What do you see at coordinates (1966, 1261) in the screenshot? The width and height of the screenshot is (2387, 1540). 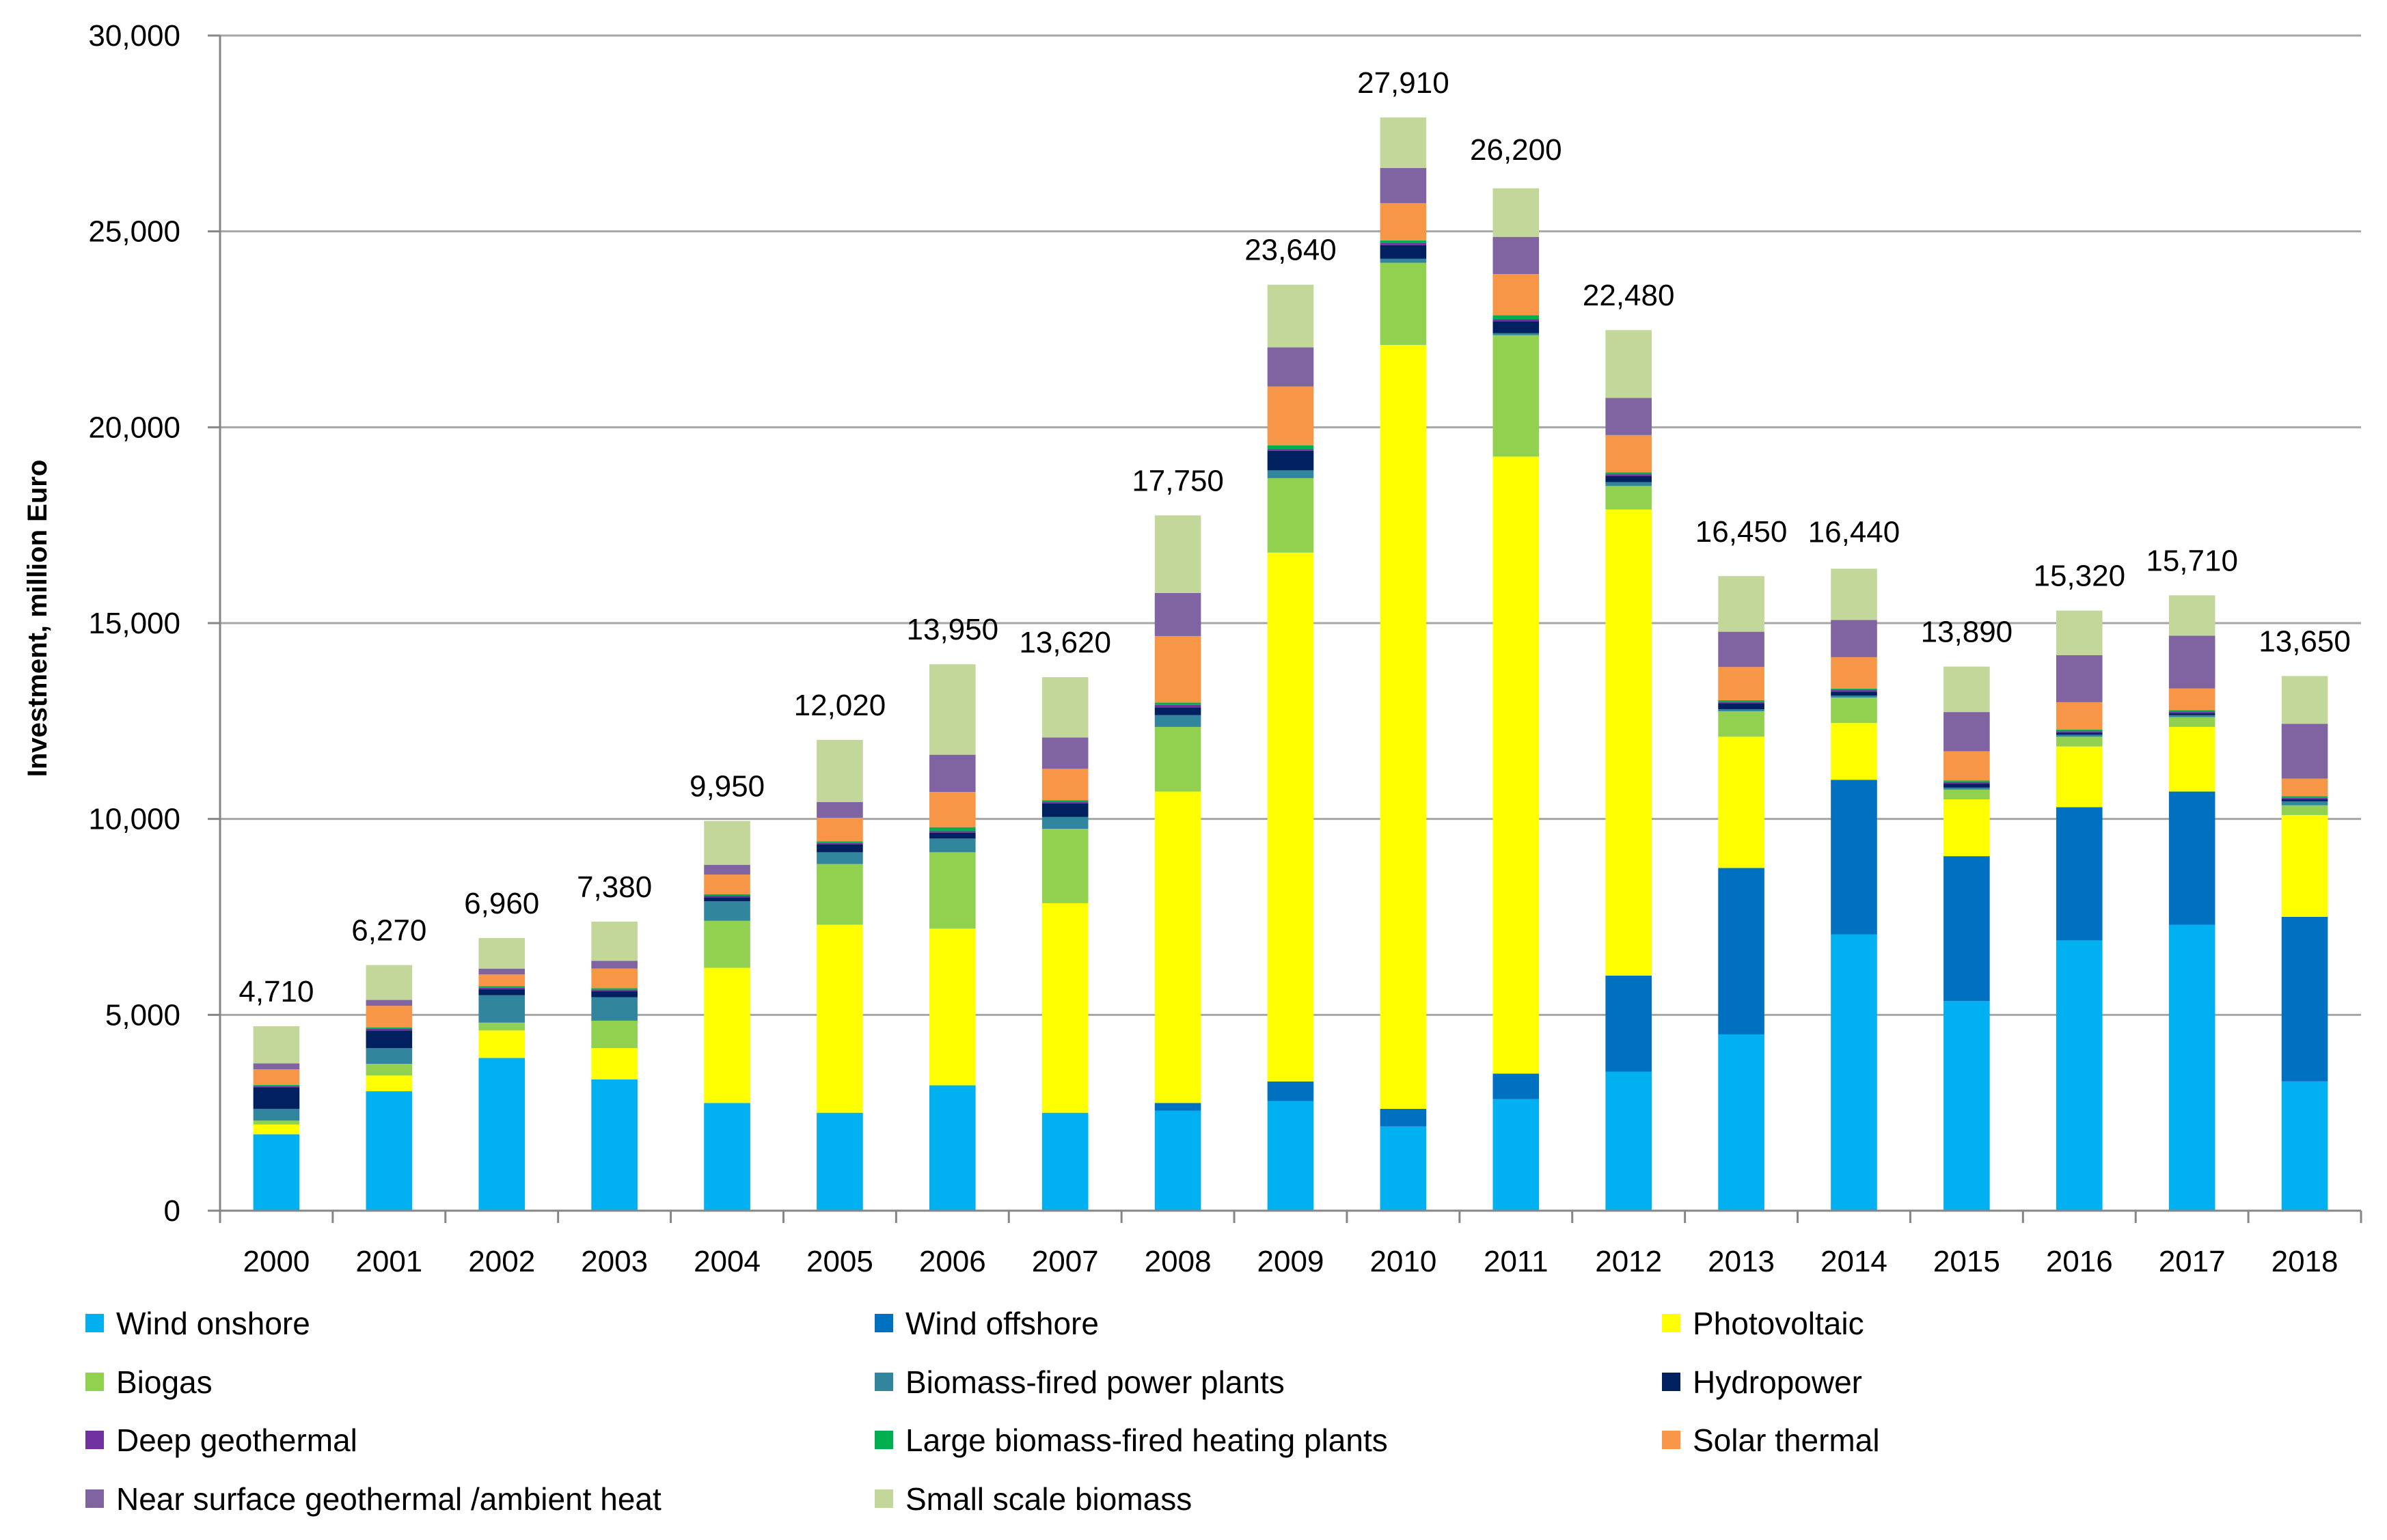 I see `x-tick-label: 2015` at bounding box center [1966, 1261].